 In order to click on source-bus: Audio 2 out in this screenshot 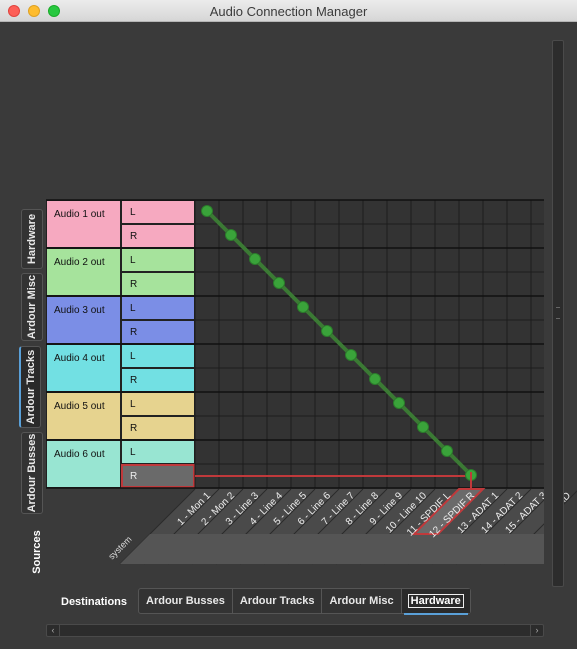, I will do `click(83, 272)`.